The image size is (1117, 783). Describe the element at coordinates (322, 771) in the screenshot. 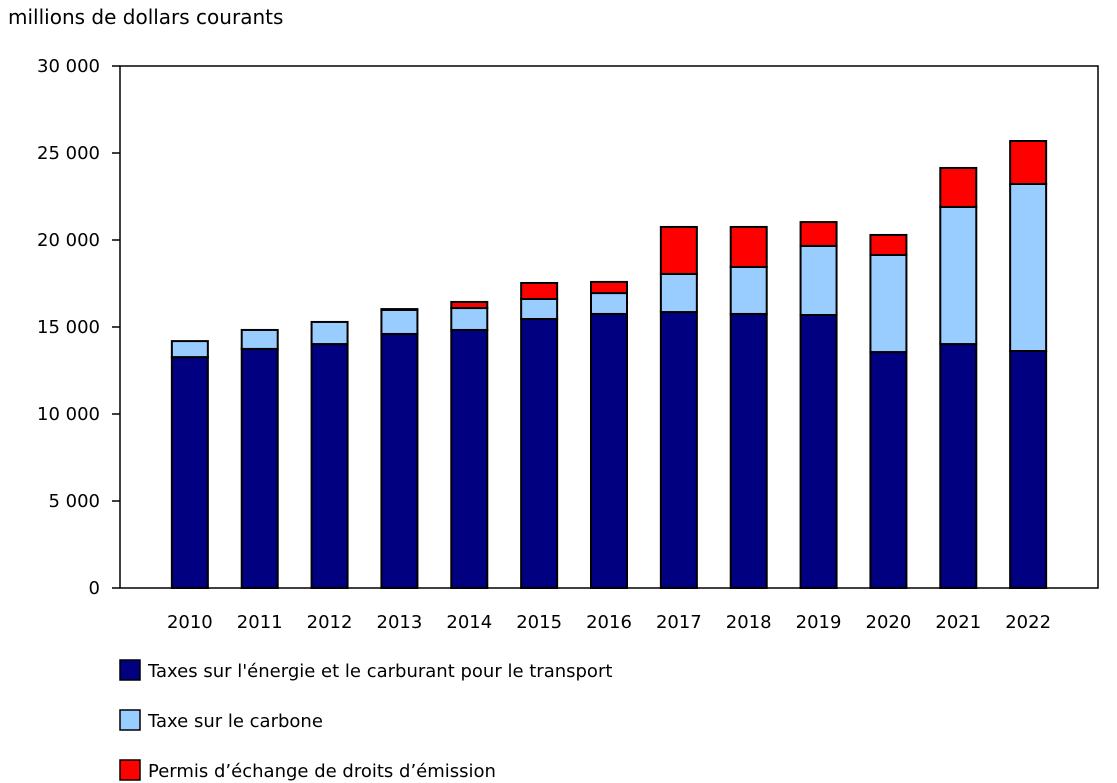

I see `legend-label: Permis d’échange de droits d’émission` at that location.